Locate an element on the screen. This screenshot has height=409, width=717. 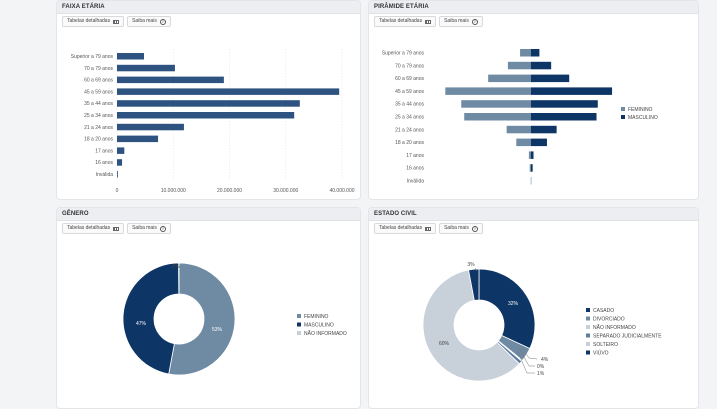
y-tick-label: 70 a 79 anos is located at coordinates (98, 69).